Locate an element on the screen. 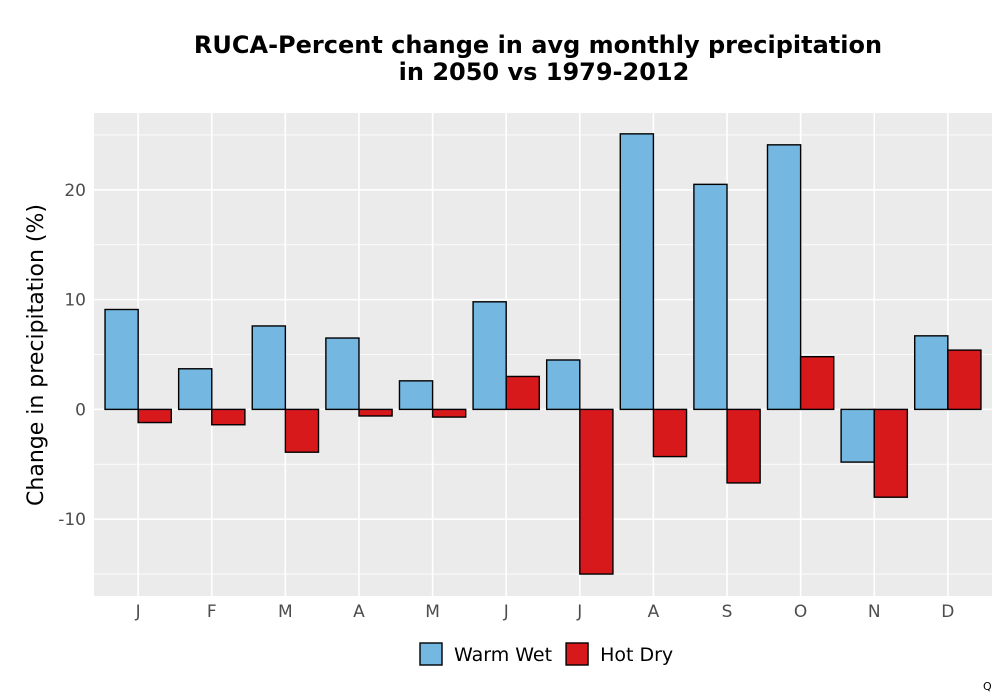  y-tick-label: 10 is located at coordinates (75, 301).